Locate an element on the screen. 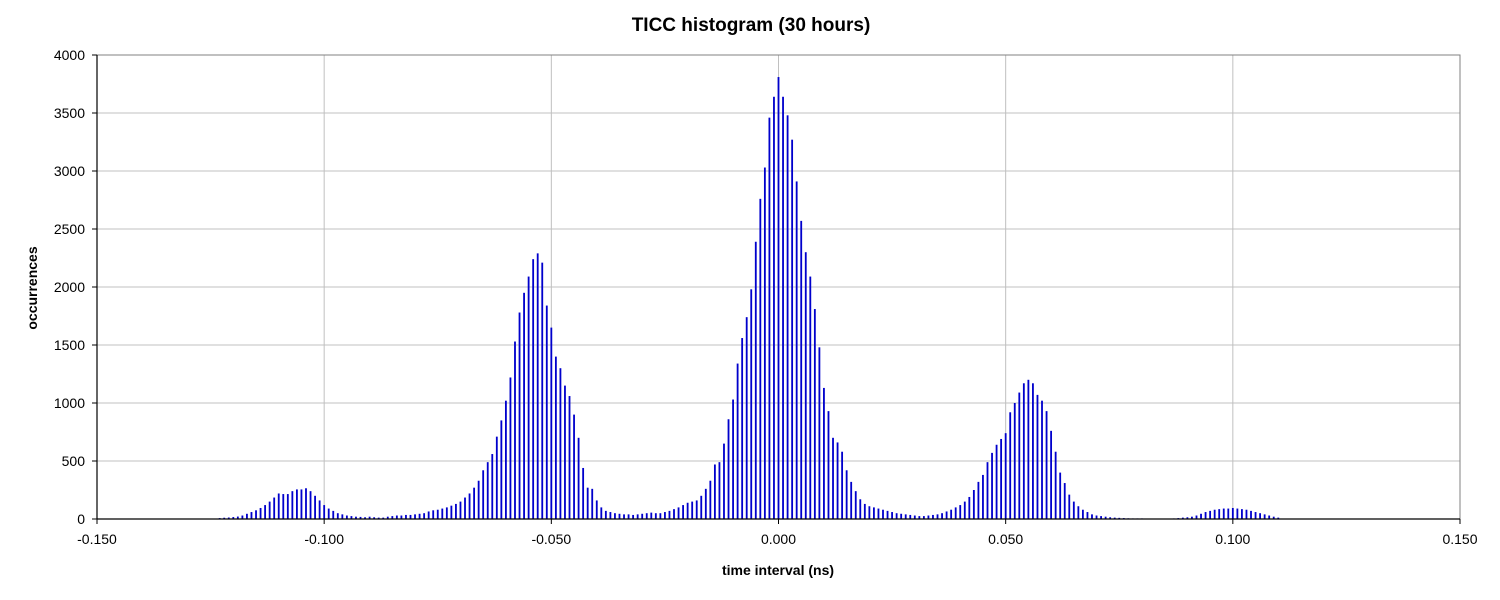 This screenshot has width=1500, height=600. x-tick-label: 0.150 is located at coordinates (1459, 539).